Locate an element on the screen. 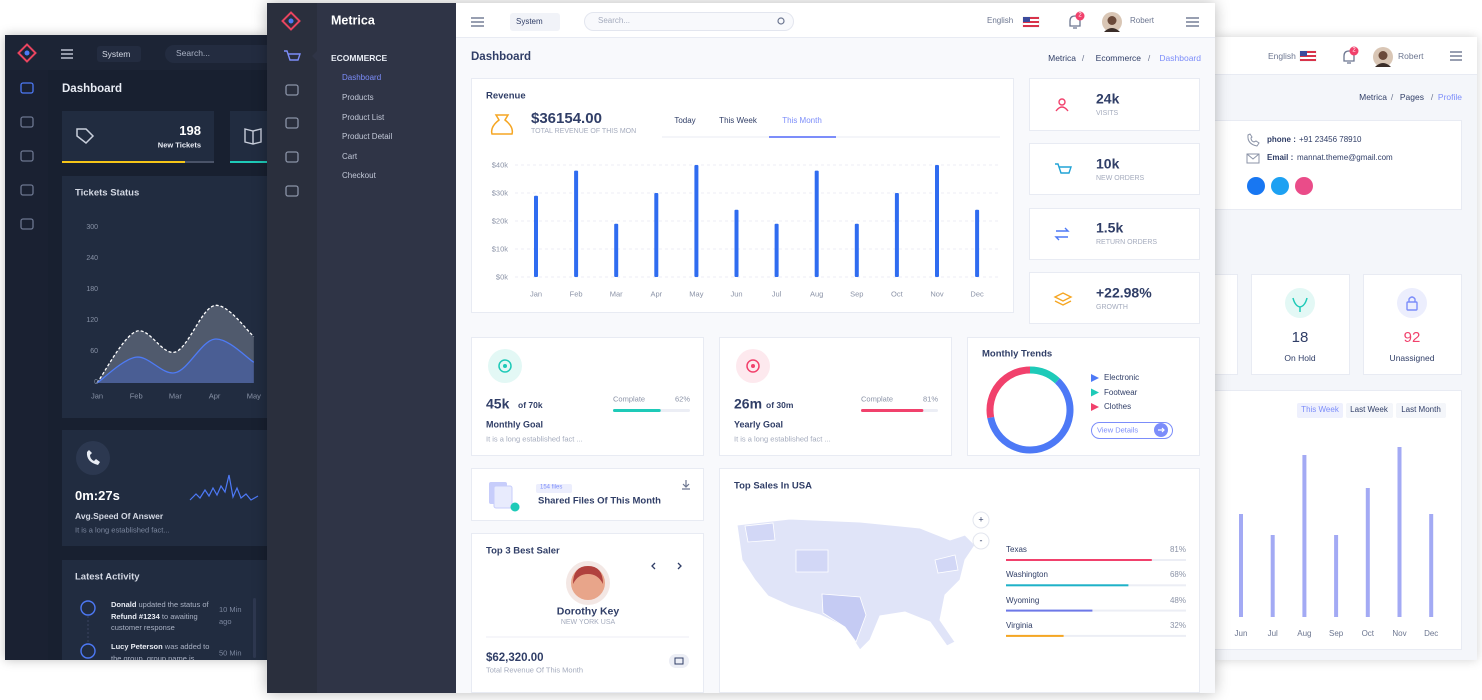 The image size is (1482, 700). zoom-in: + is located at coordinates (981, 519).